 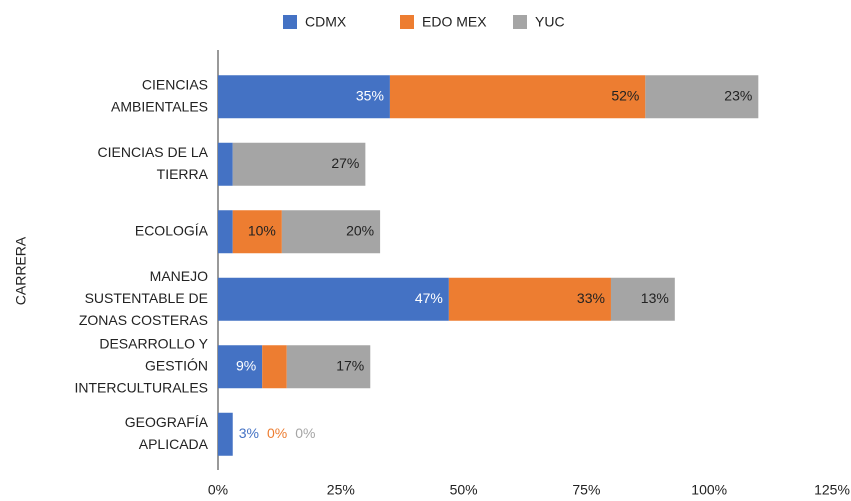 What do you see at coordinates (143, 320) in the screenshot?
I see `y-tick-label: ZONAS COSTERAS` at bounding box center [143, 320].